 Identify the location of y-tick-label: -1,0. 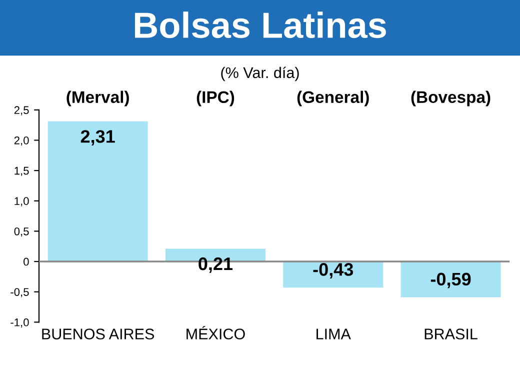
(19, 323).